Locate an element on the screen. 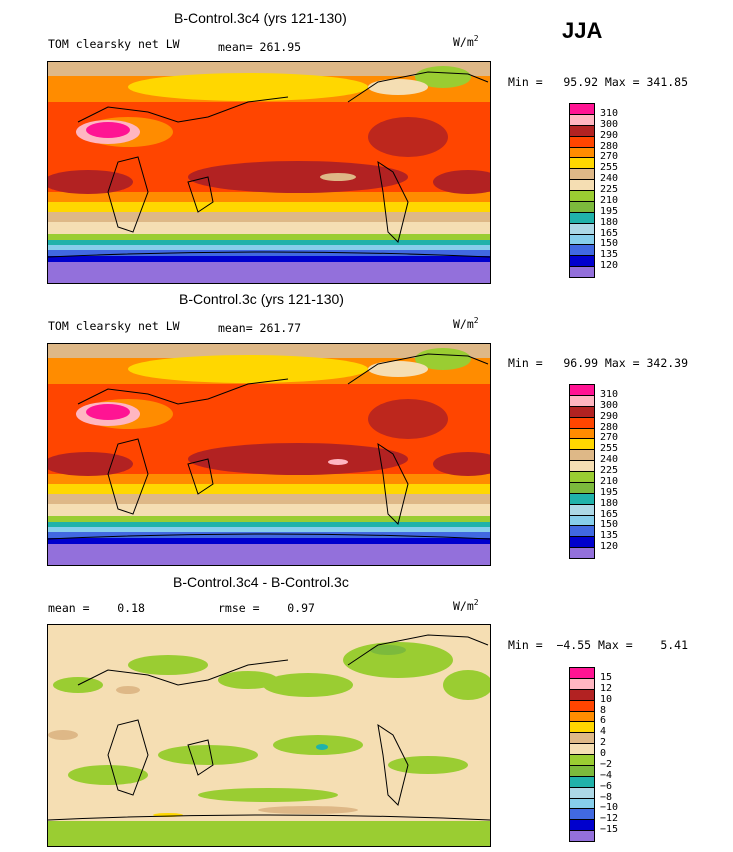 The image size is (733, 852). colorbar-label: −15 is located at coordinates (609, 830).